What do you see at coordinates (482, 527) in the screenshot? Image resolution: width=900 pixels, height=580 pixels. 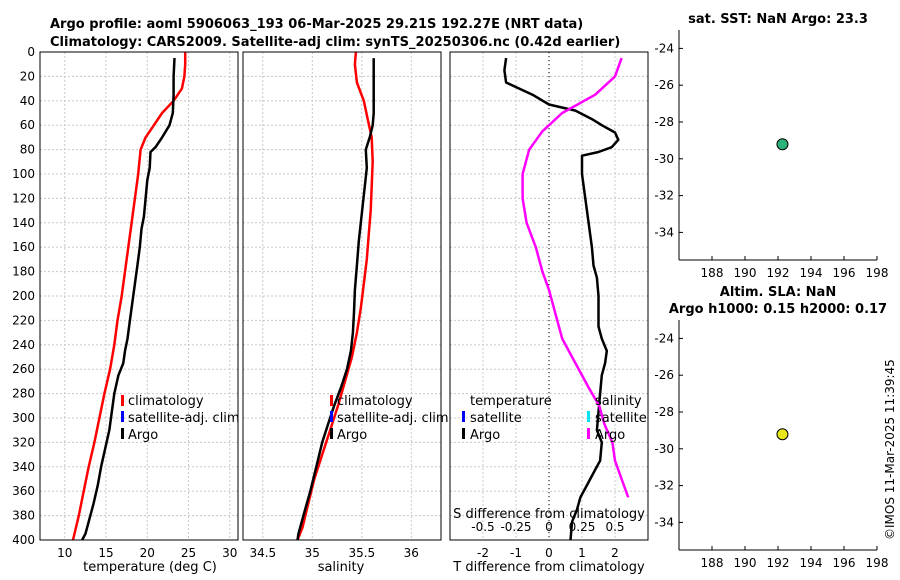 I see `s-tick-label: -0.5` at bounding box center [482, 527].